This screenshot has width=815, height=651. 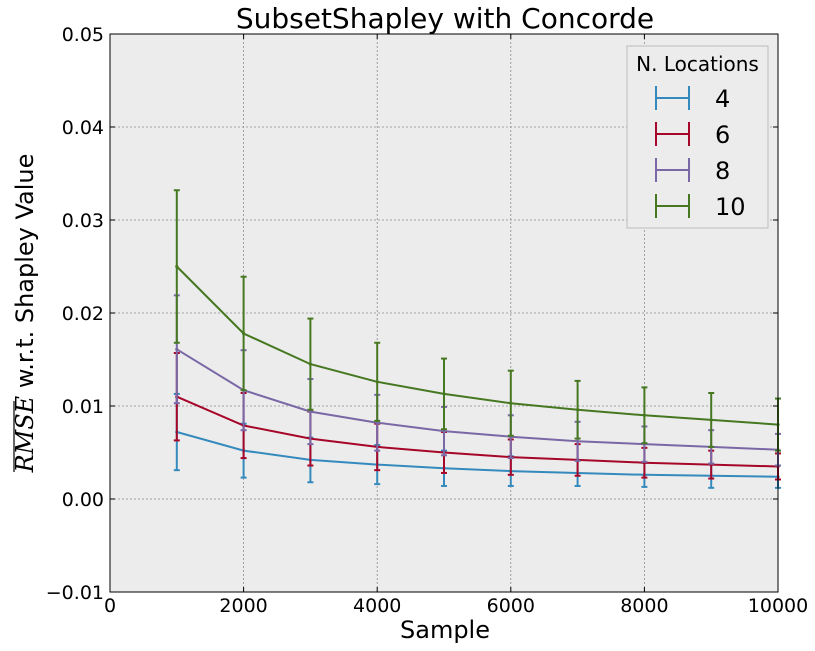 I want to click on y-tick-label: 0.03, so click(x=83, y=221).